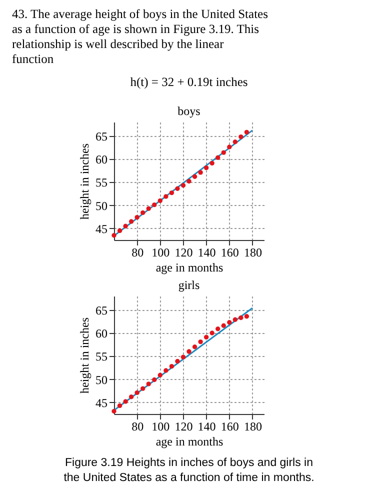 The height and width of the screenshot is (504, 390). I want to click on text: h(t) = 32 + 0.19t inches, so click(189, 82).